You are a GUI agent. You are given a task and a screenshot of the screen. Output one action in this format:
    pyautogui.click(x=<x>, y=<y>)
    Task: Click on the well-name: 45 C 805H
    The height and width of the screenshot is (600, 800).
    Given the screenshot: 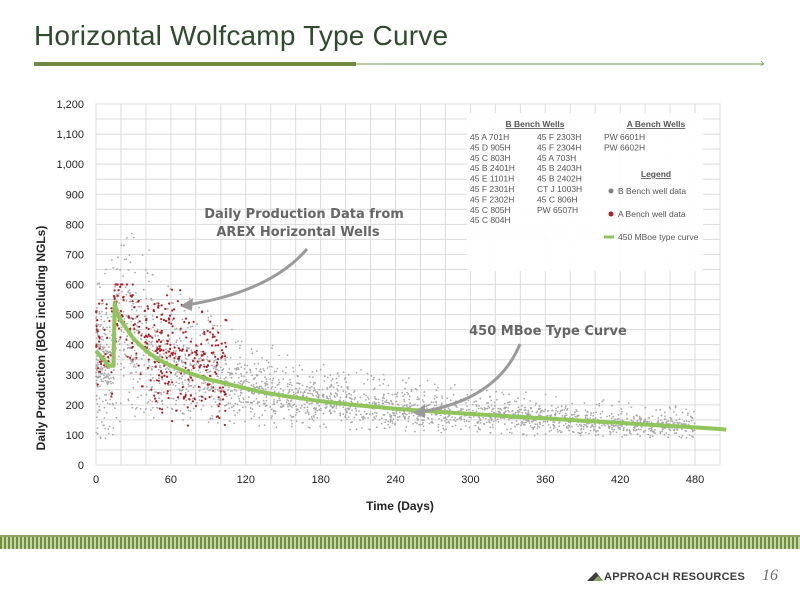 What is the action you would take?
    pyautogui.click(x=490, y=210)
    